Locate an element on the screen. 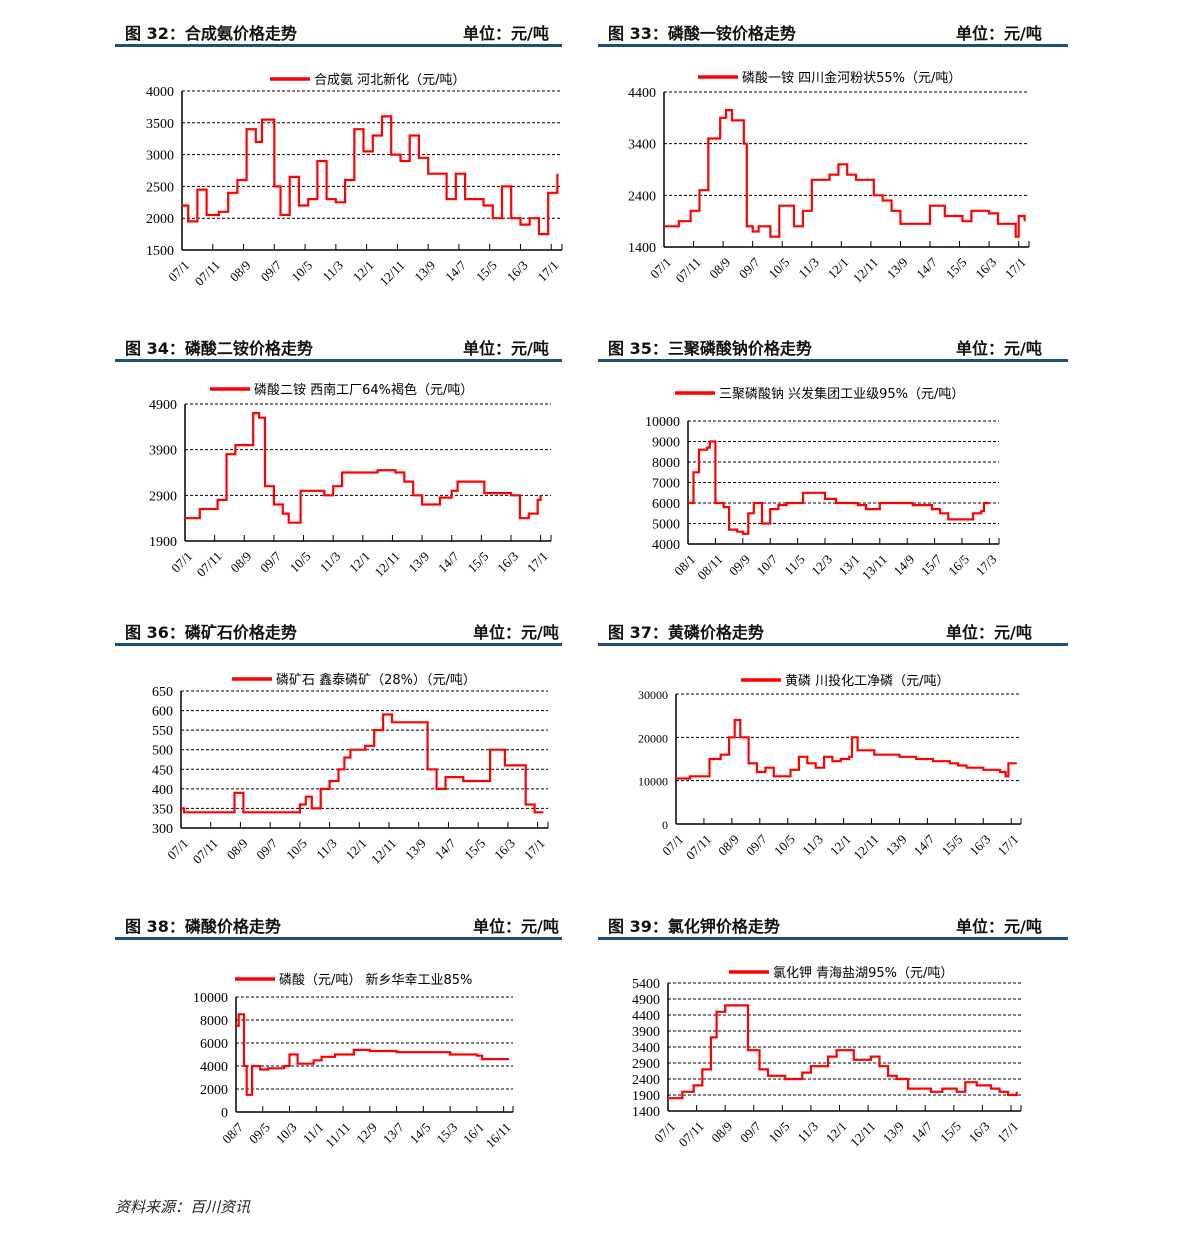  y-tick-label: 2500 is located at coordinates (160, 187).